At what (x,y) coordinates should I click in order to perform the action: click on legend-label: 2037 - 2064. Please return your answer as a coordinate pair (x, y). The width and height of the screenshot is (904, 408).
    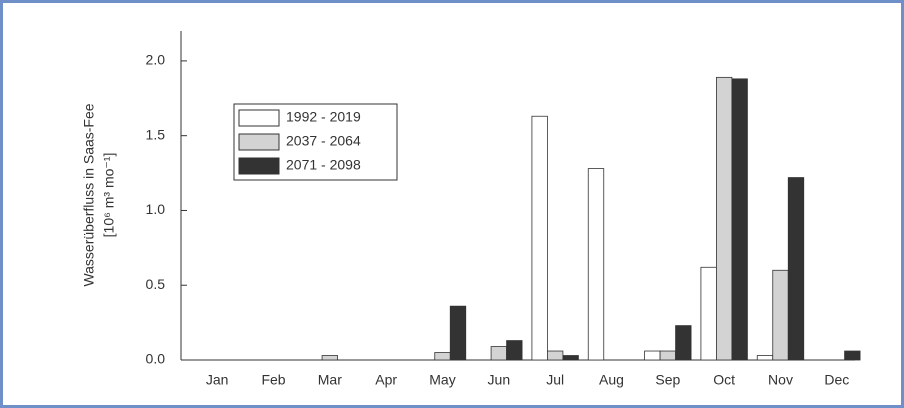
    Looking at the image, I should click on (323, 141).